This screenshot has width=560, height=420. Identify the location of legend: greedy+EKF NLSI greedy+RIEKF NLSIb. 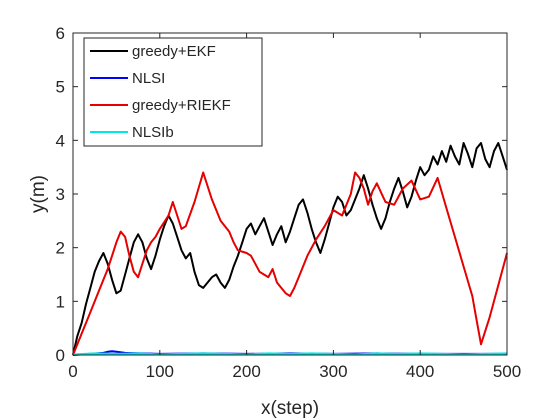
(173, 92).